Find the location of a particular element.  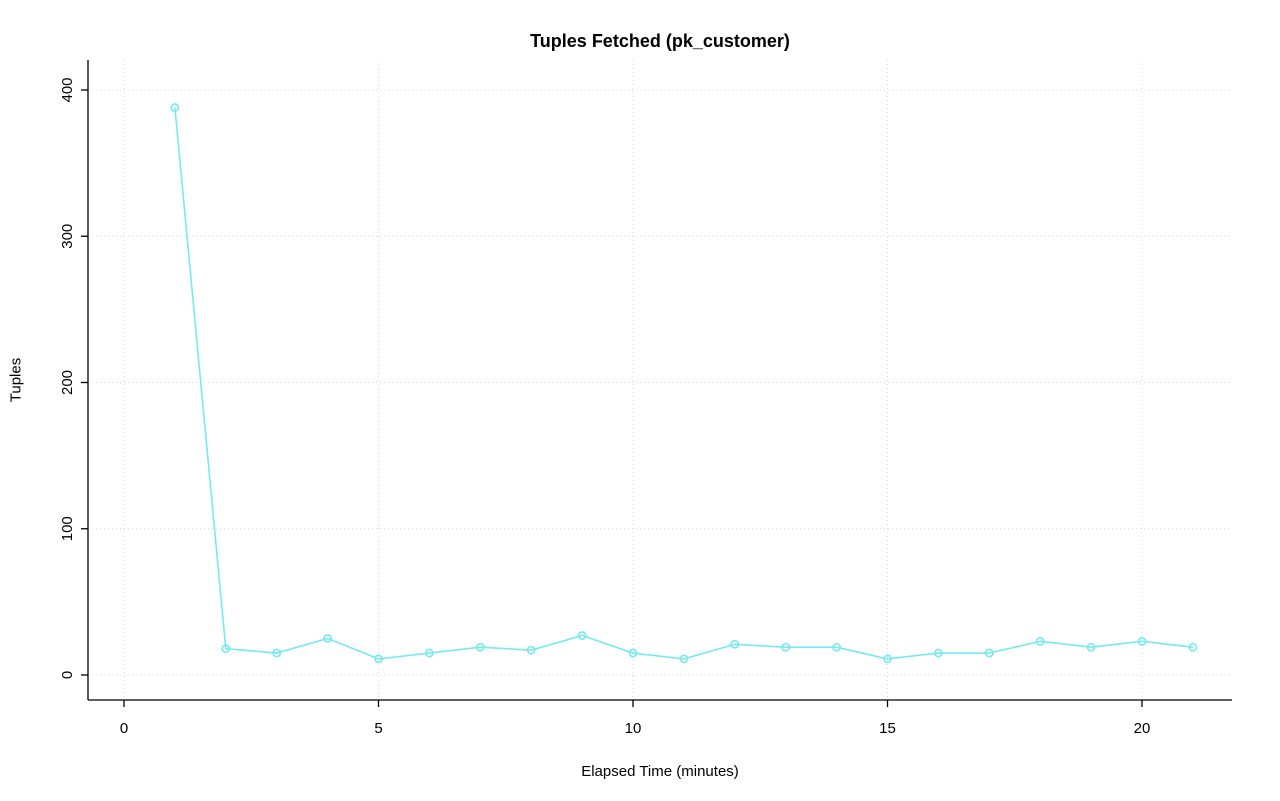

x-tick-label: 0 is located at coordinates (124, 728).